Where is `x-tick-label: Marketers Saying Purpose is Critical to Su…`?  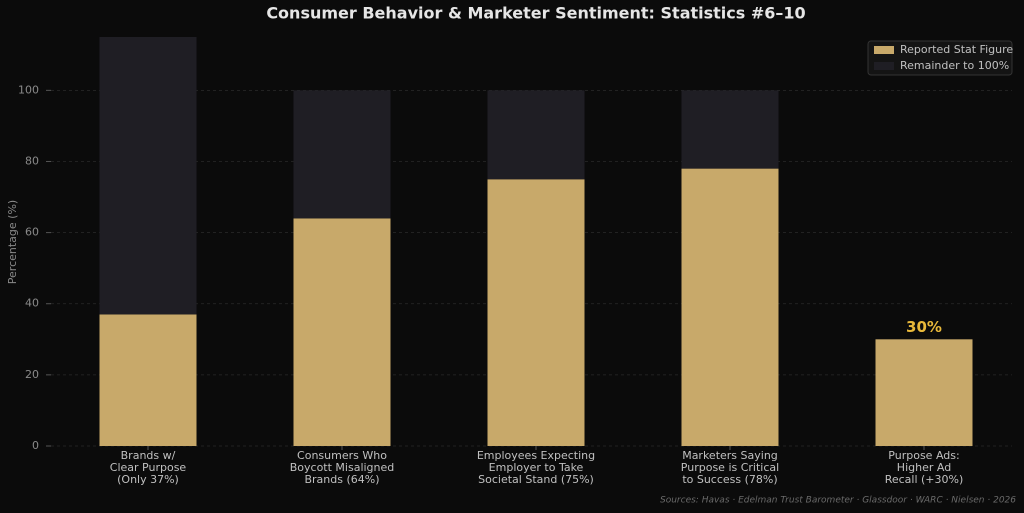
x-tick-label: Marketers Saying Purpose is Critical to Su… is located at coordinates (730, 467).